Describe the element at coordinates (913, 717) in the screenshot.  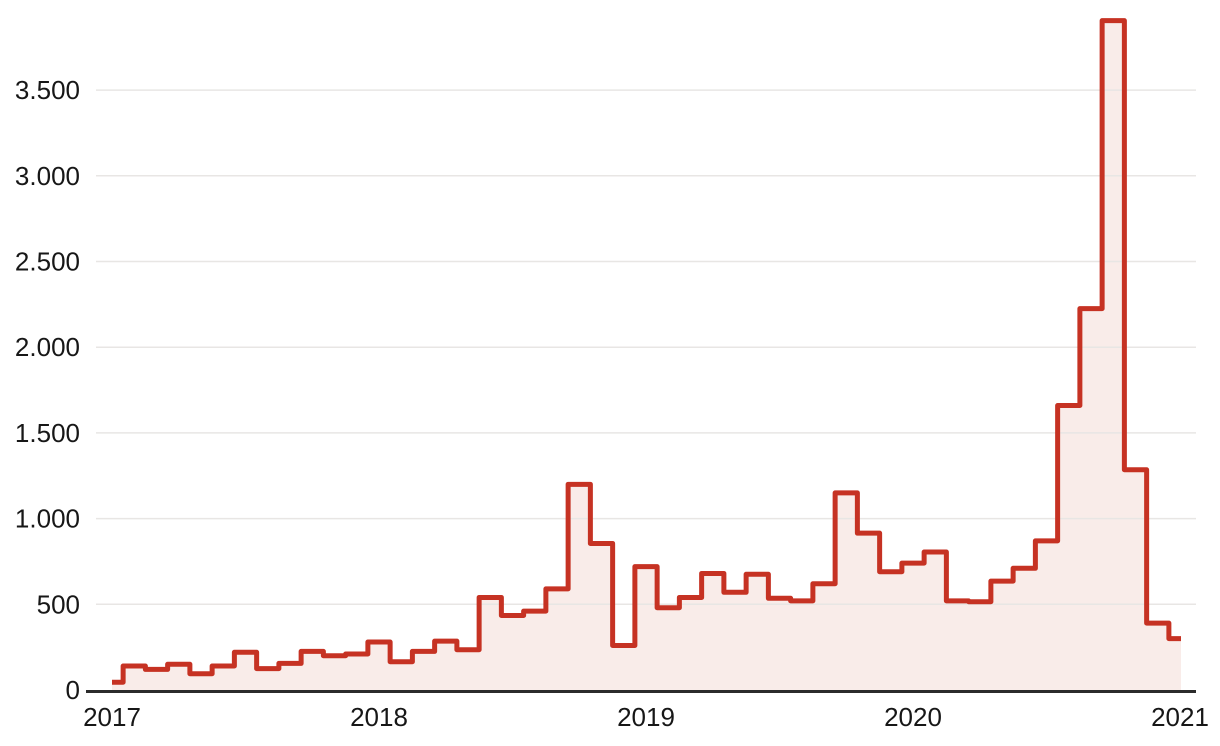
I see `x-axis-label: 2020` at that location.